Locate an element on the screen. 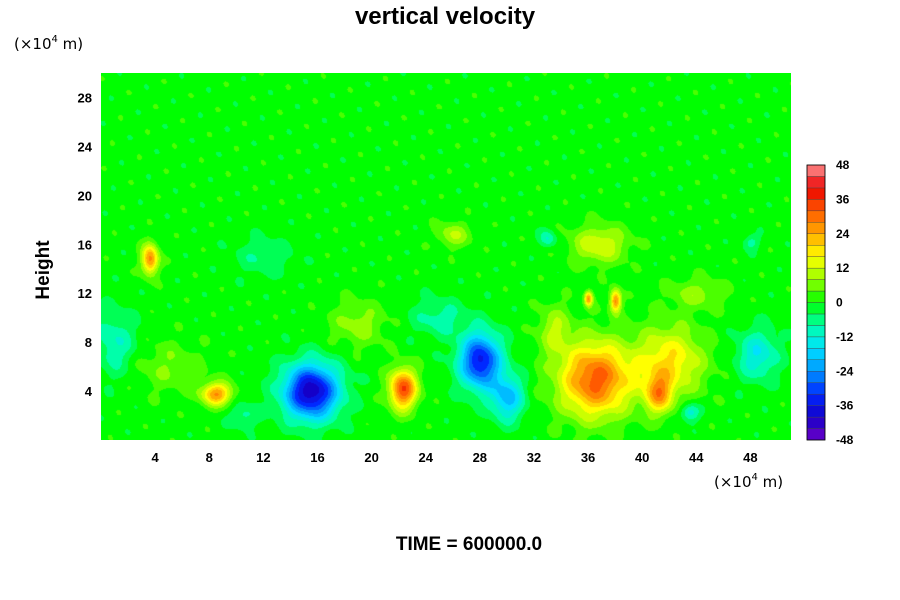 The image size is (900, 600). colorbar is located at coordinates (816, 302).